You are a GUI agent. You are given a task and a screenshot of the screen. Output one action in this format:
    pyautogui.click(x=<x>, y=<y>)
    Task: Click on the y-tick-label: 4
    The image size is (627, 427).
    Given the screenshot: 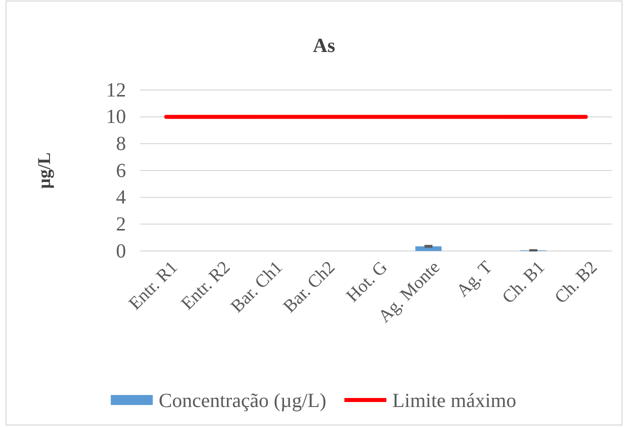 What is the action you would take?
    pyautogui.click(x=121, y=197)
    